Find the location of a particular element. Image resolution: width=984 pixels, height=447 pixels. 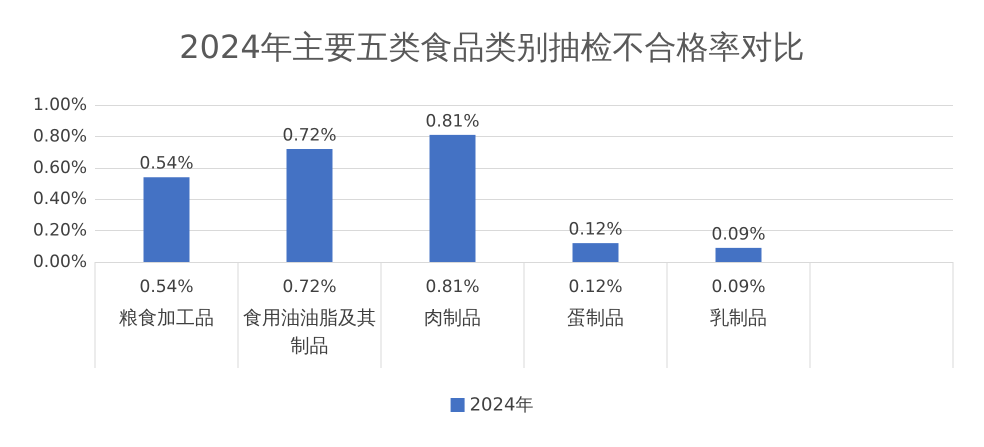

y-tick-label: 0.60% is located at coordinates (59, 168).